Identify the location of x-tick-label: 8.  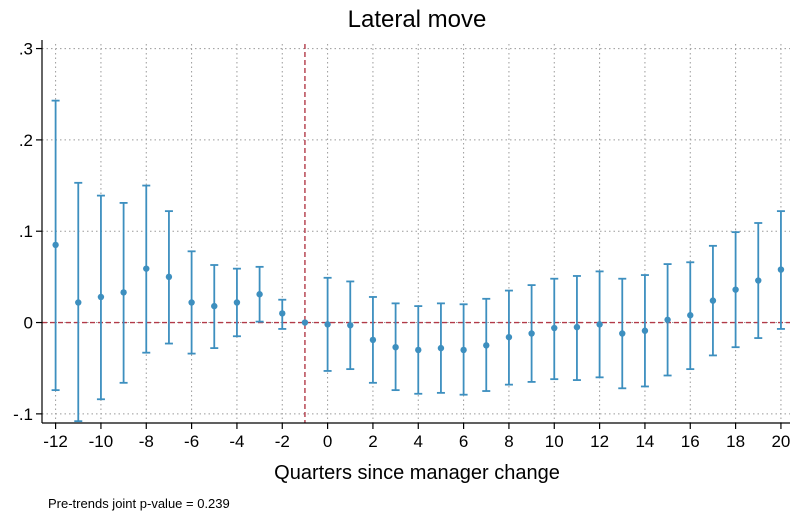
(508, 441).